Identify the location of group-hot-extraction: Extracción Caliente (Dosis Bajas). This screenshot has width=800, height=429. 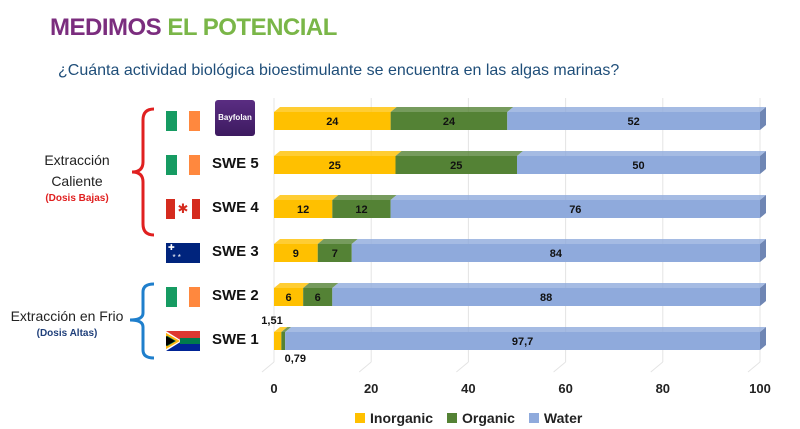
(77, 178).